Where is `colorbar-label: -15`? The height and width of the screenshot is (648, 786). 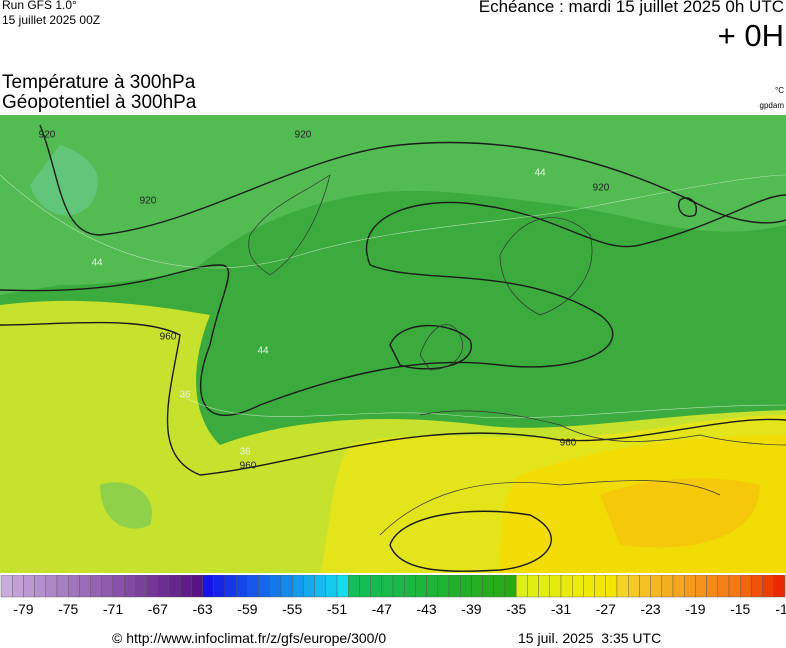
colorbar-label: -15 is located at coordinates (740, 609).